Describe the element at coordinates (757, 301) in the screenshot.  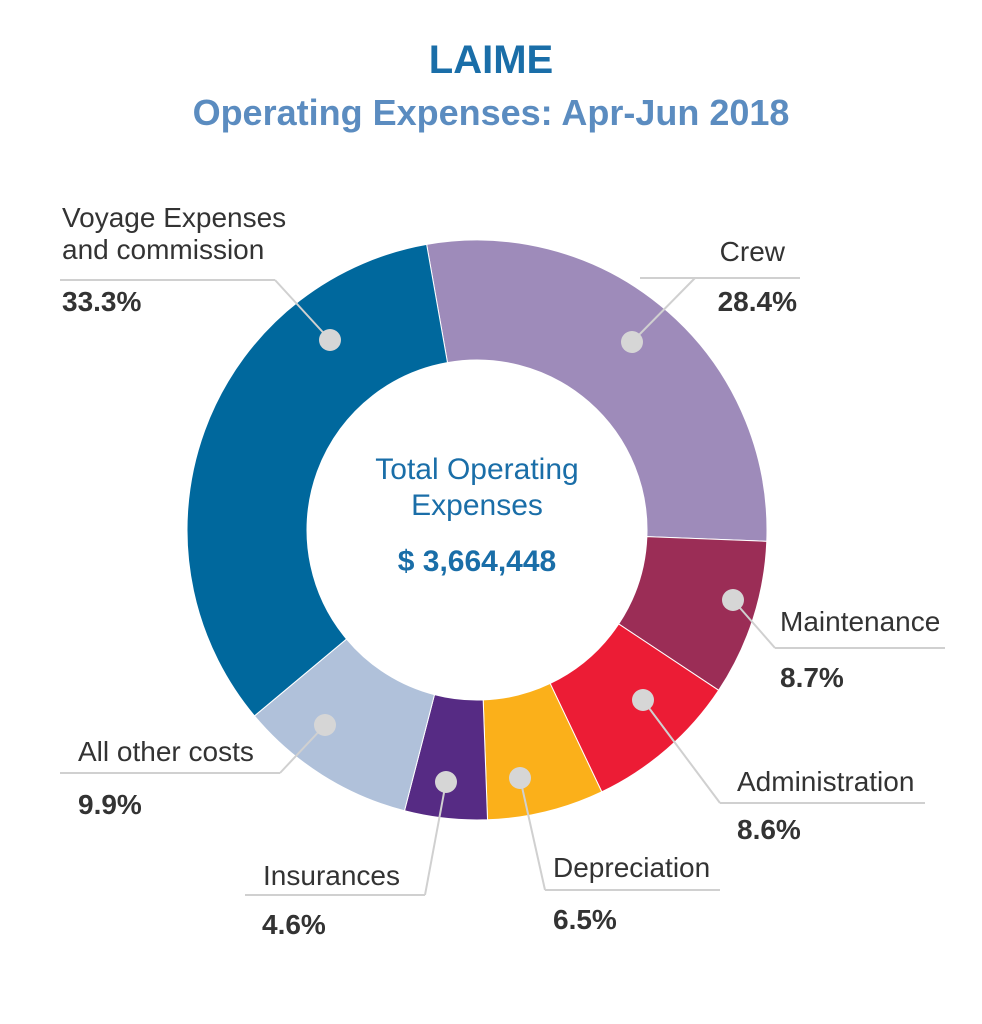
I see `value-label: 28.4%` at that location.